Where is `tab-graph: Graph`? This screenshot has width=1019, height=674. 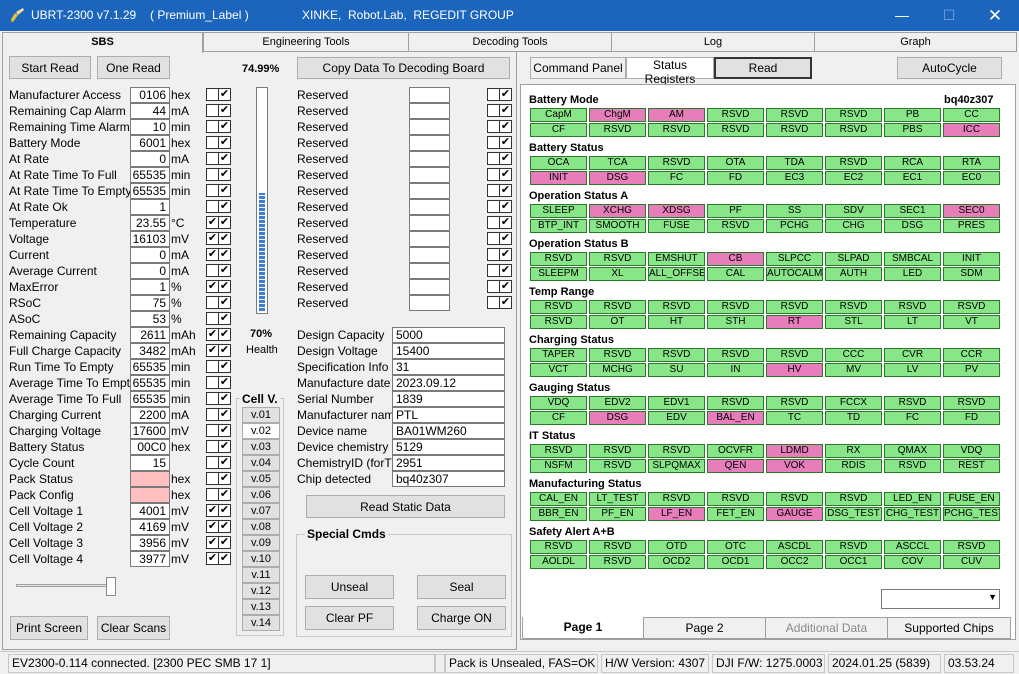
tab-graph: Graph is located at coordinates (915, 42).